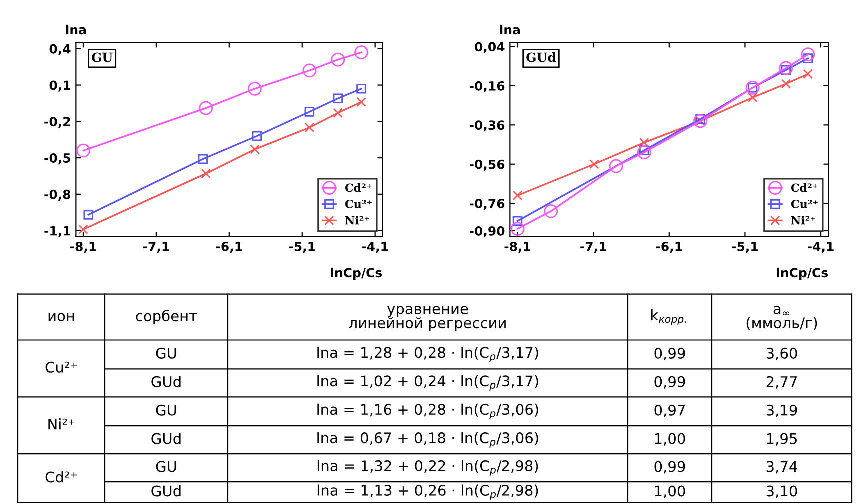 The image size is (856, 504). I want to click on y-tick-label: 0,1, so click(60, 86).